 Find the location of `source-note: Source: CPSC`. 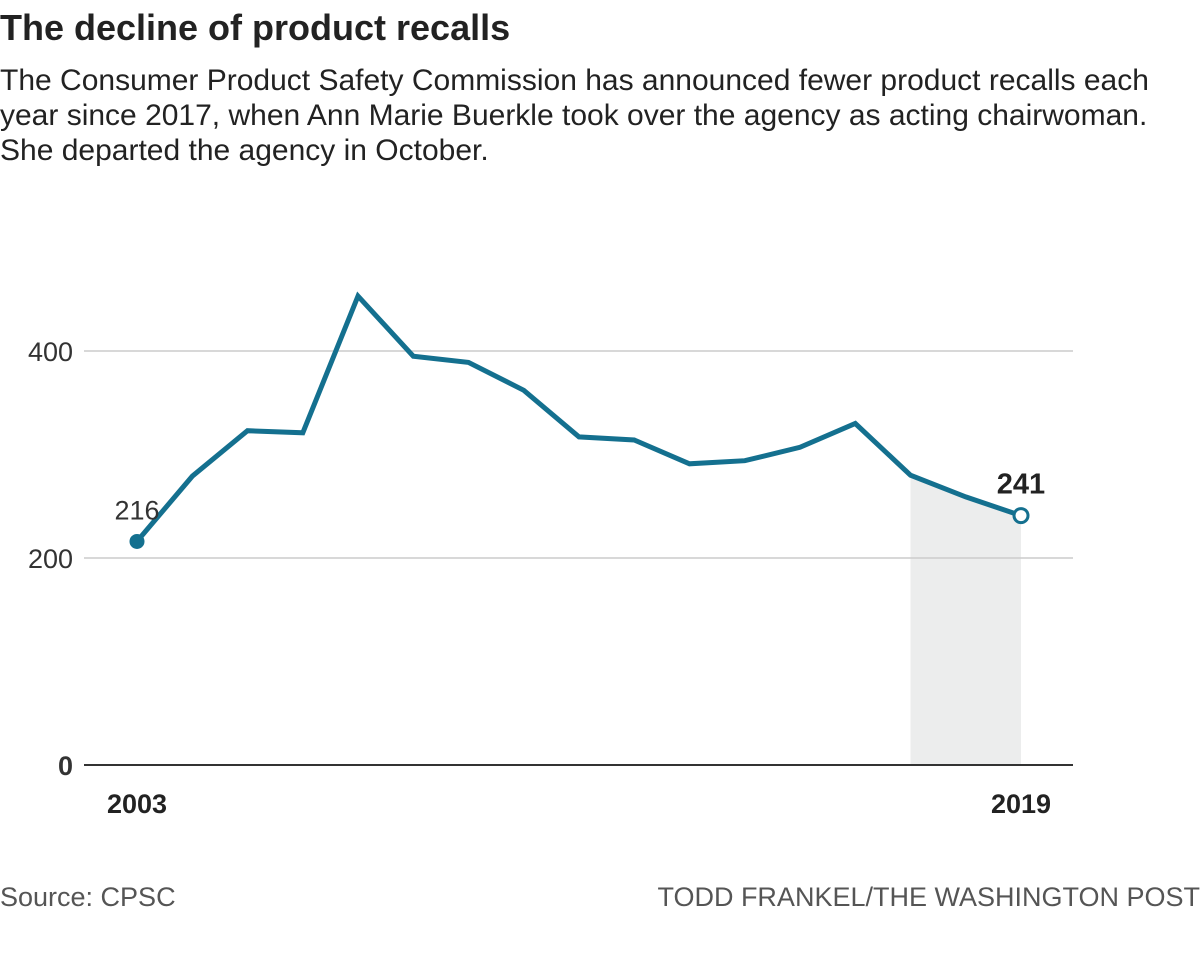

source-note: Source: CPSC is located at coordinates (88, 897).